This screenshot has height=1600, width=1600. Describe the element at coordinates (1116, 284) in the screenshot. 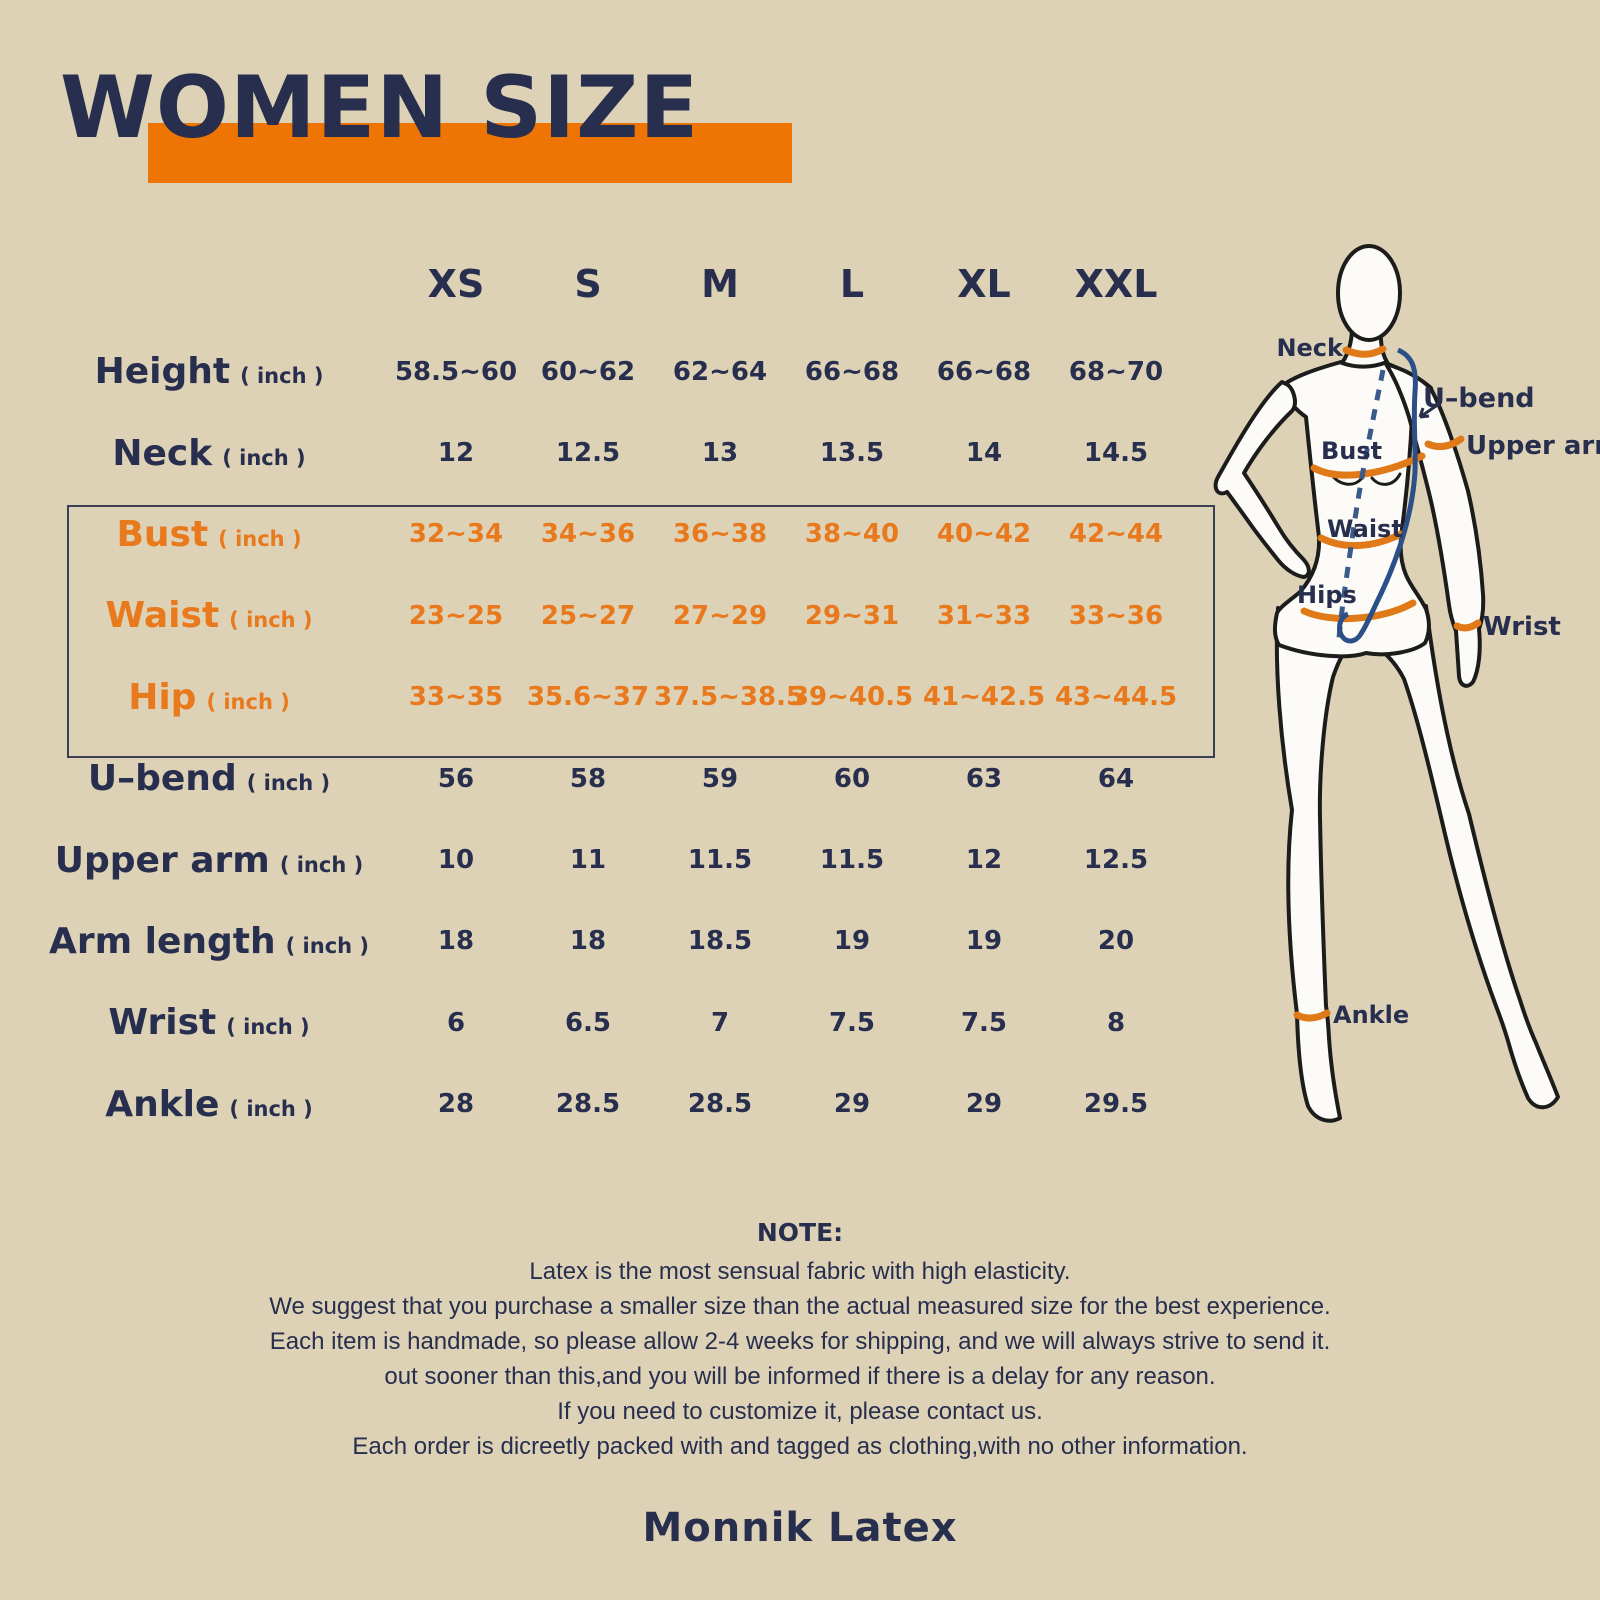

I see `size-header-xxl: XXL` at that location.